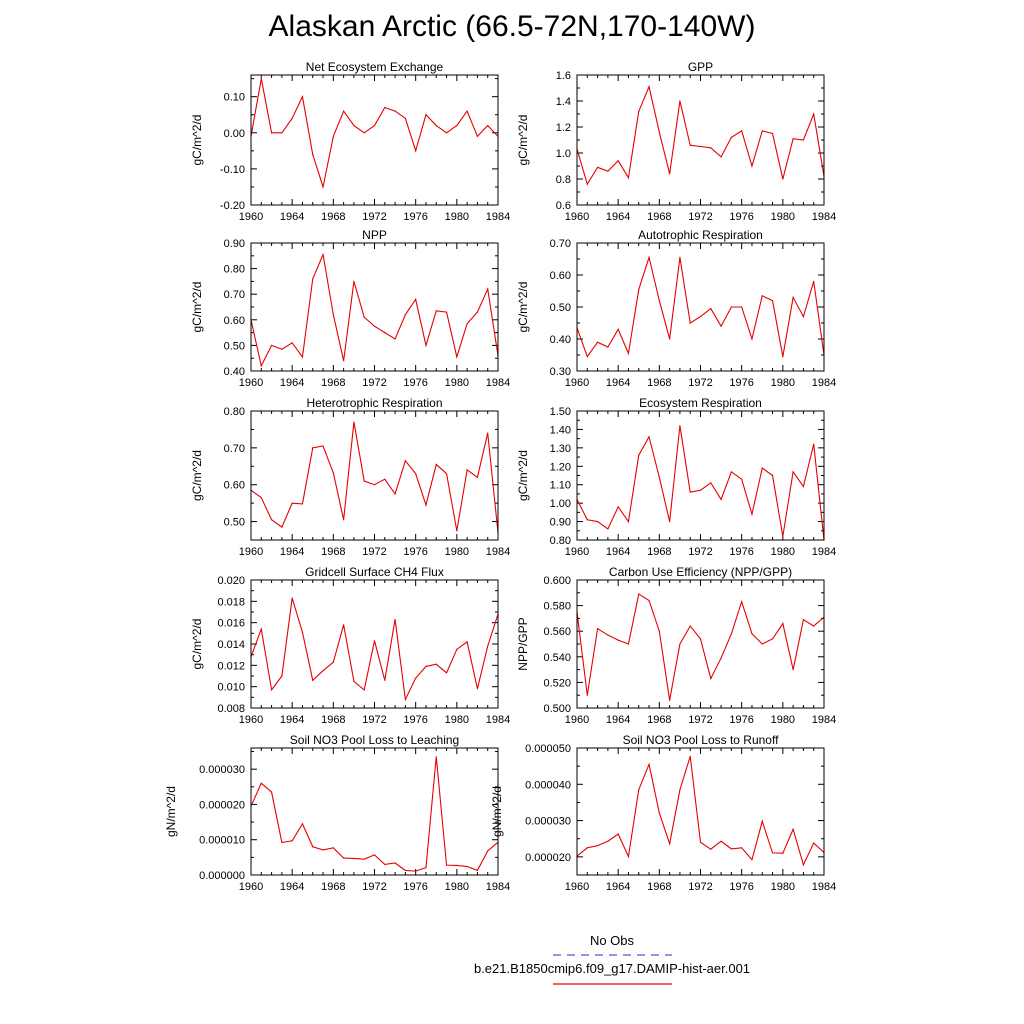  Describe the element at coordinates (222, 876) in the screenshot. I see `y-tick-label: 0.000000` at that location.